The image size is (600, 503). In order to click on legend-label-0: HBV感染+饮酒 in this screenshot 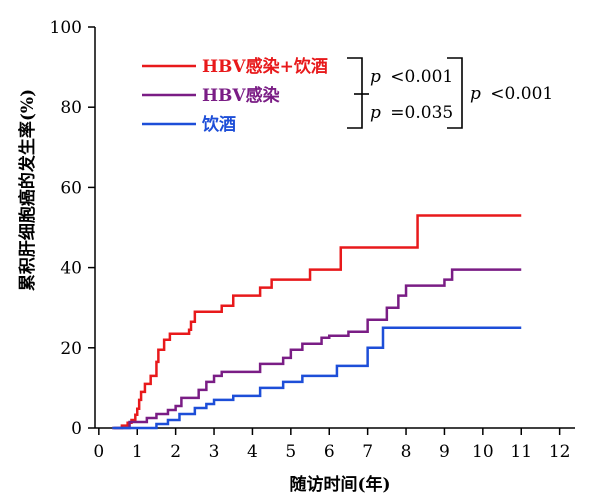, I will do `click(265, 66)`.